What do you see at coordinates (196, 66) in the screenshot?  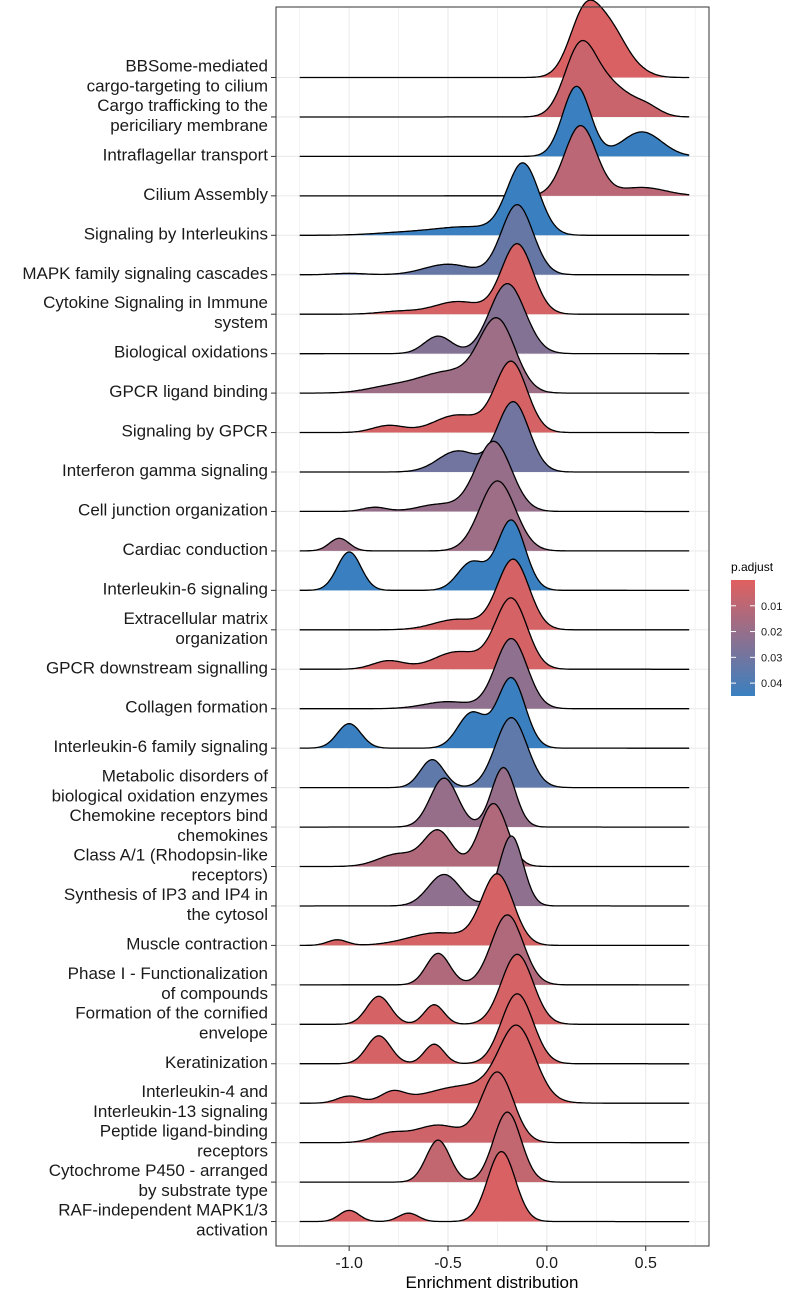 I see `y-tick-label: BBSome-mediated` at bounding box center [196, 66].